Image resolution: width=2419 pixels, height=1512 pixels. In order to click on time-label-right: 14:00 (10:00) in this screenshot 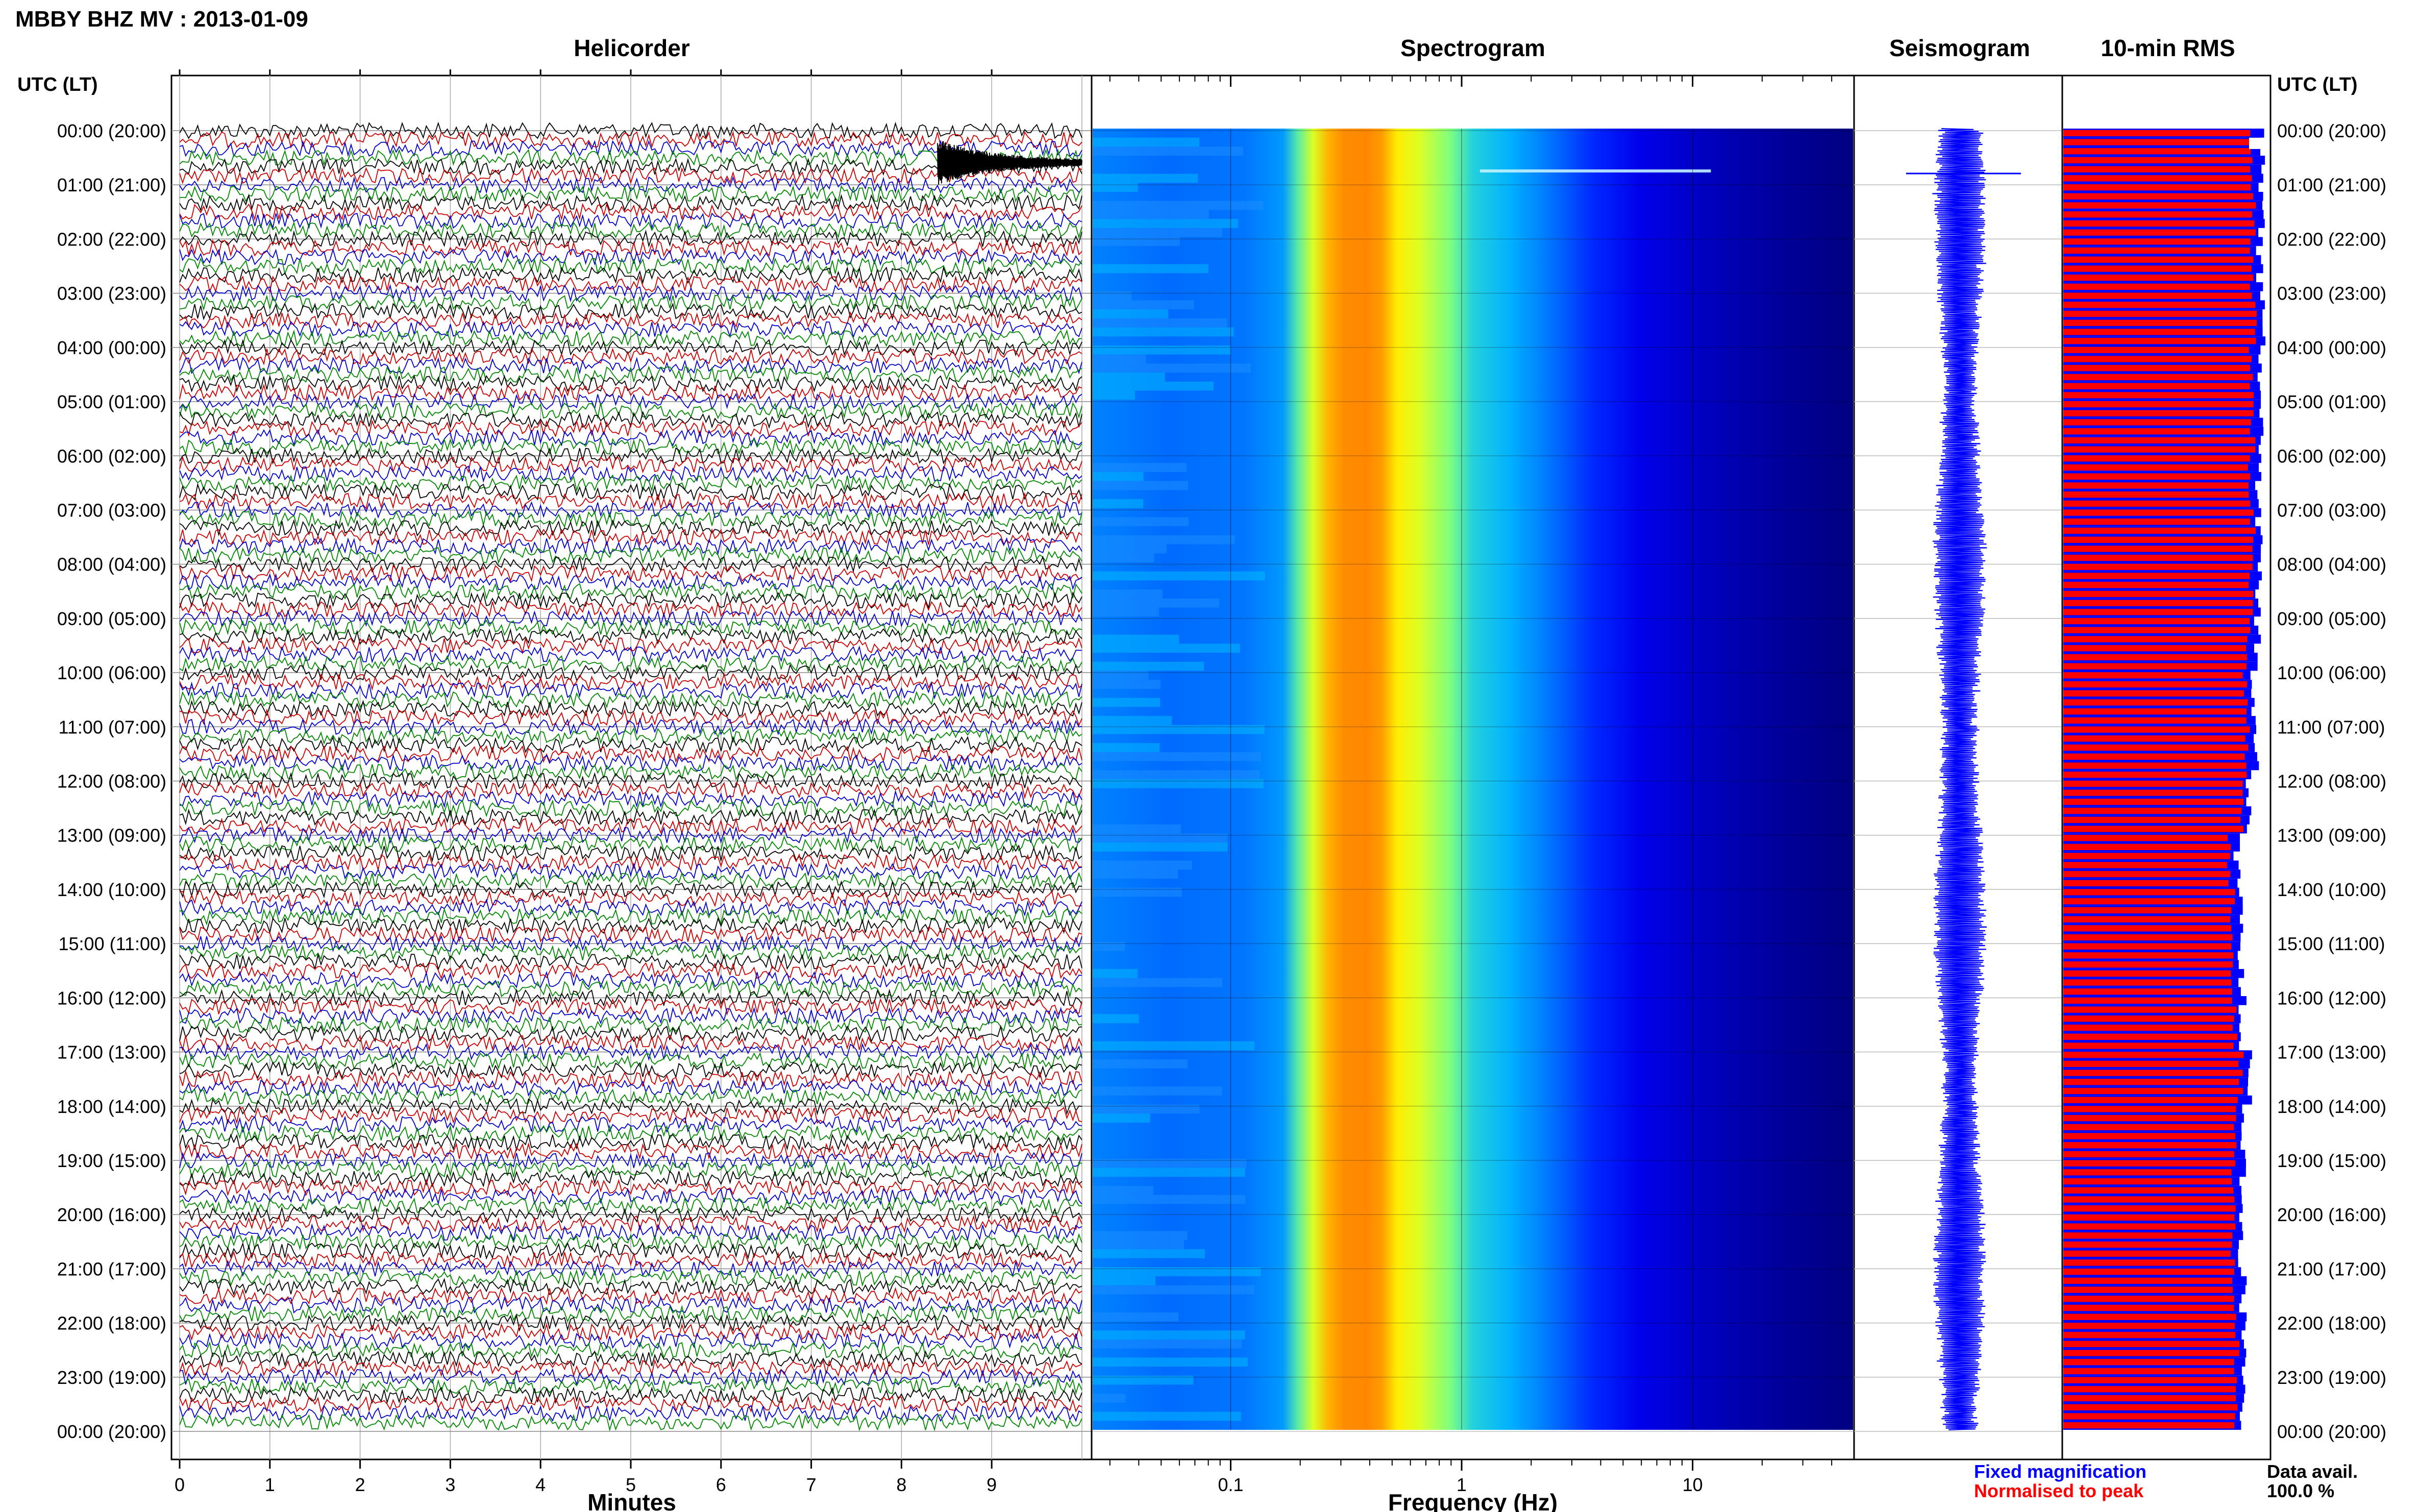, I will do `click(2331, 889)`.